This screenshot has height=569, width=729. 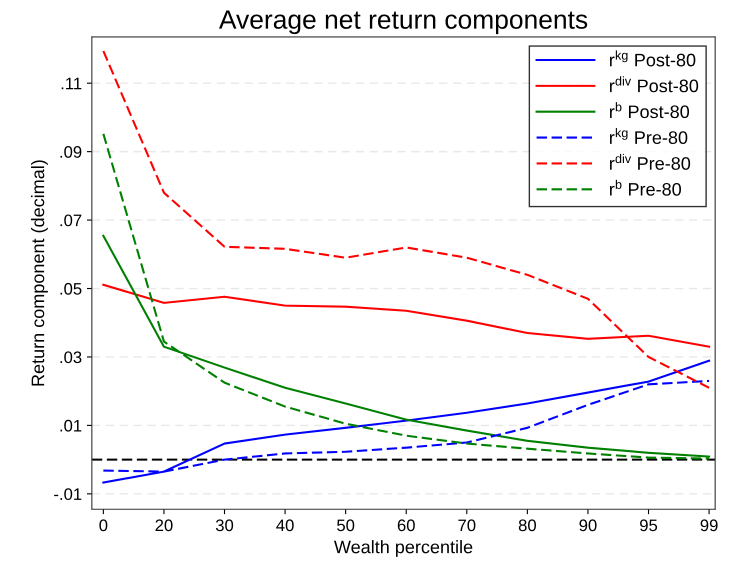 What do you see at coordinates (71, 220) in the screenshot?
I see `y-tick-label: .07` at bounding box center [71, 220].